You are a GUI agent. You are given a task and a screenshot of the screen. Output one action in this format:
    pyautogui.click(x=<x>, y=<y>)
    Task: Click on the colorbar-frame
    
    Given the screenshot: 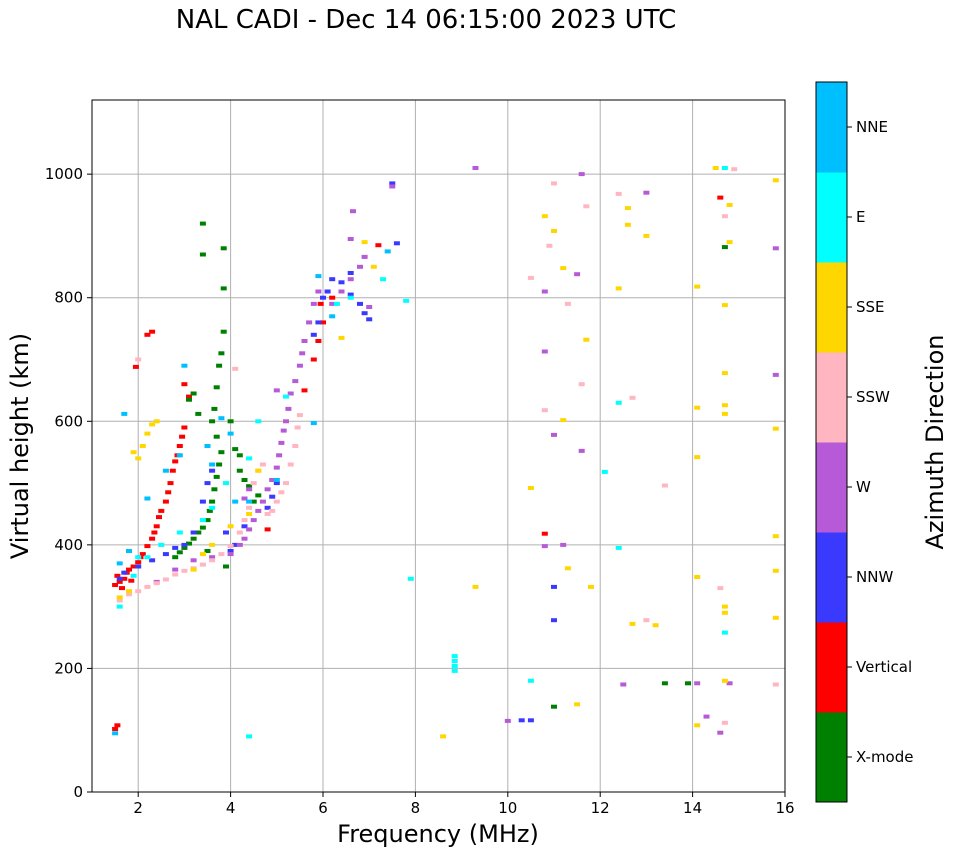 What is the action you would take?
    pyautogui.click(x=831, y=442)
    